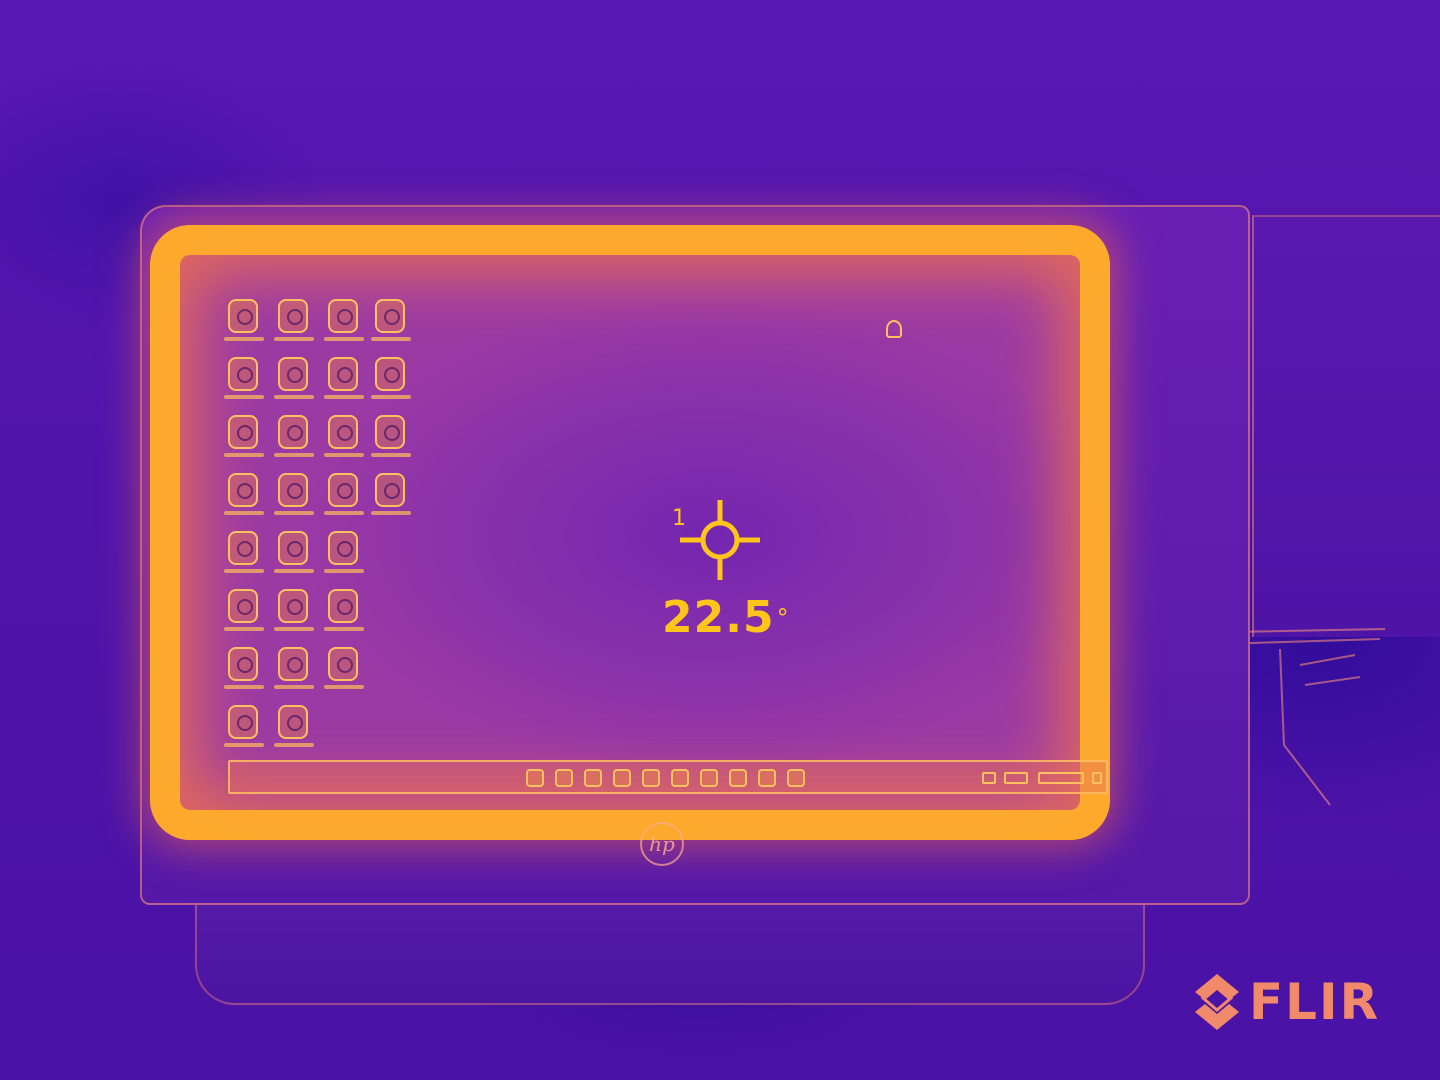 This screenshot has width=1440, height=1080. I want to click on temperature-value: 22.5, so click(718, 617).